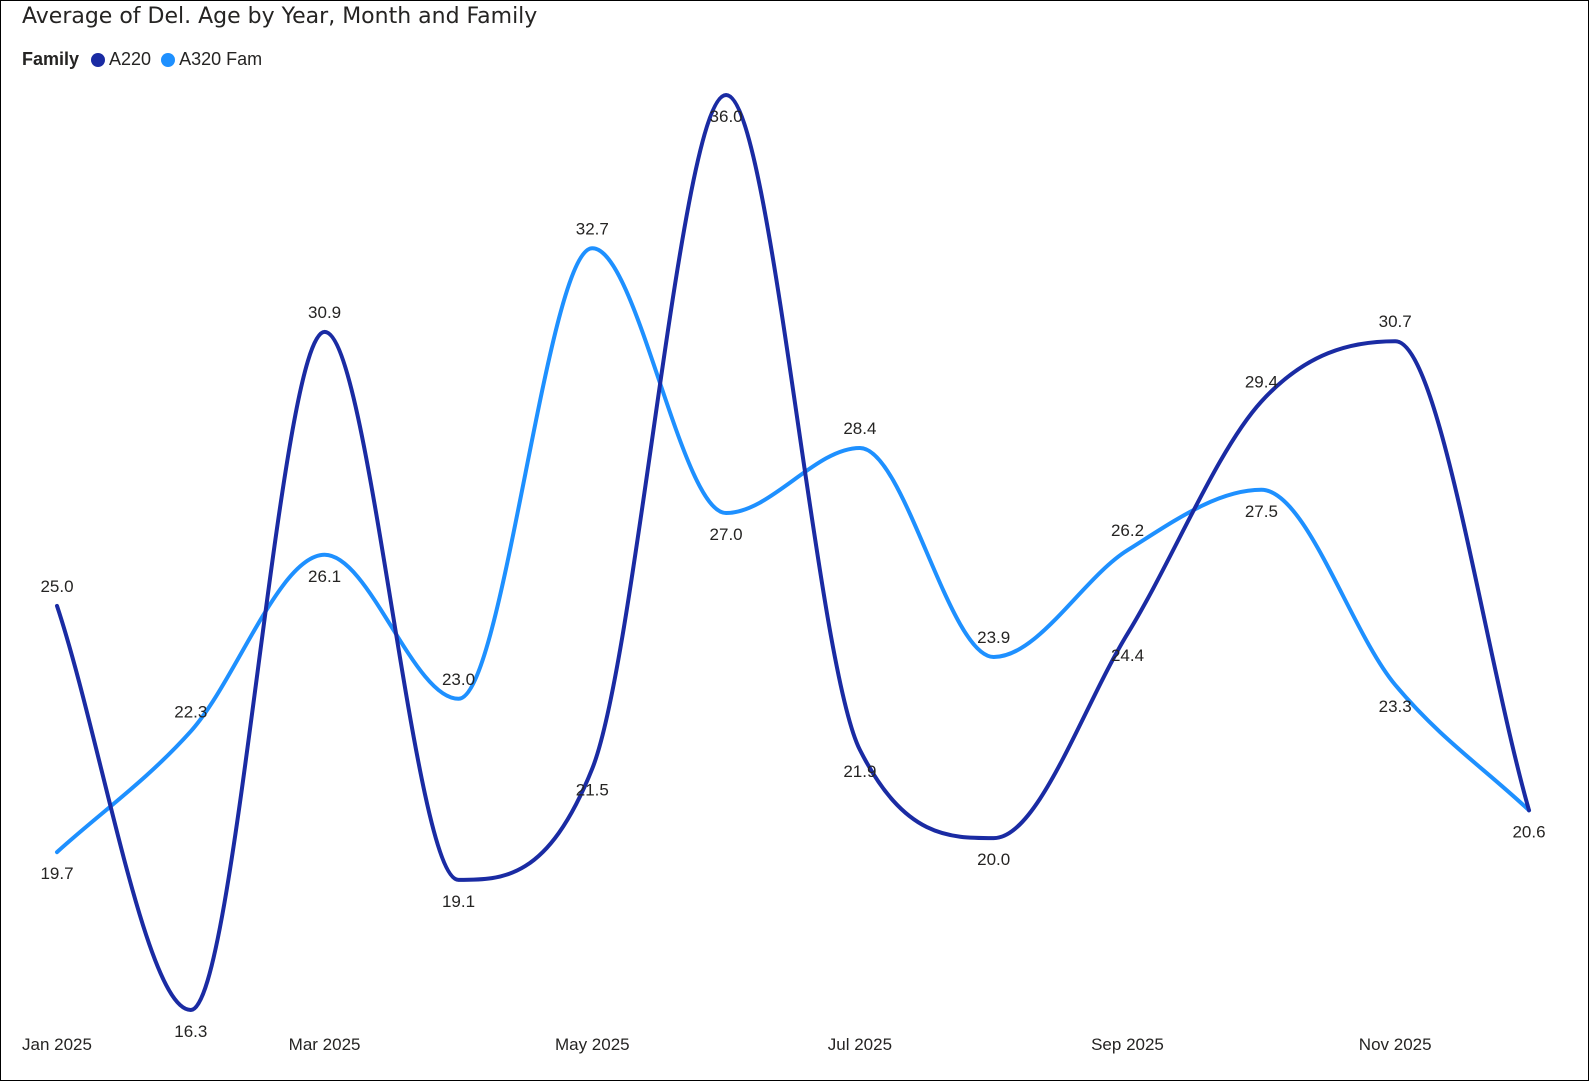 The height and width of the screenshot is (1081, 1589). What do you see at coordinates (51, 59) in the screenshot?
I see `legend-title: Family` at bounding box center [51, 59].